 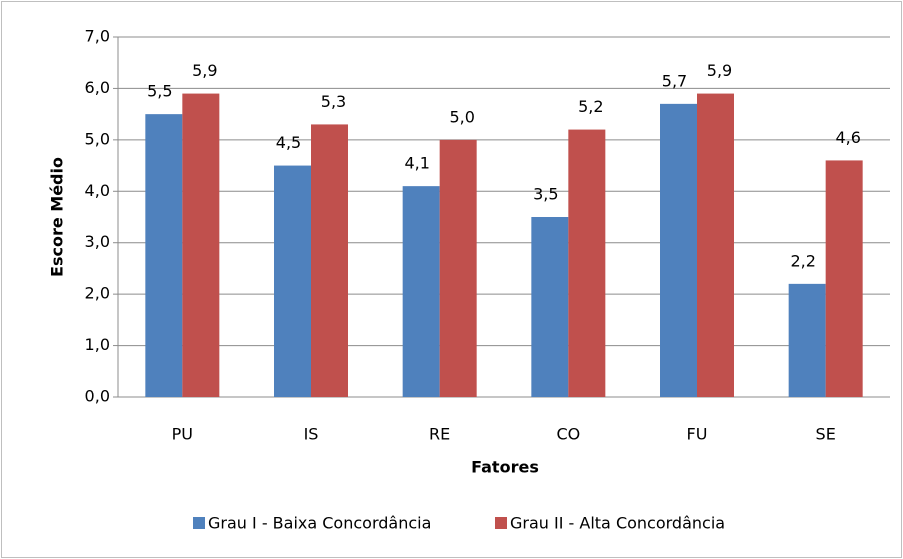 I want to click on x-tick-label: FU, so click(x=697, y=434).